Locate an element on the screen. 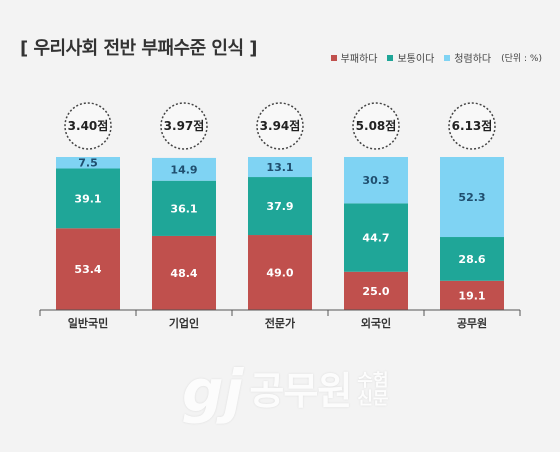  category-label: 기업인 is located at coordinates (184, 323).